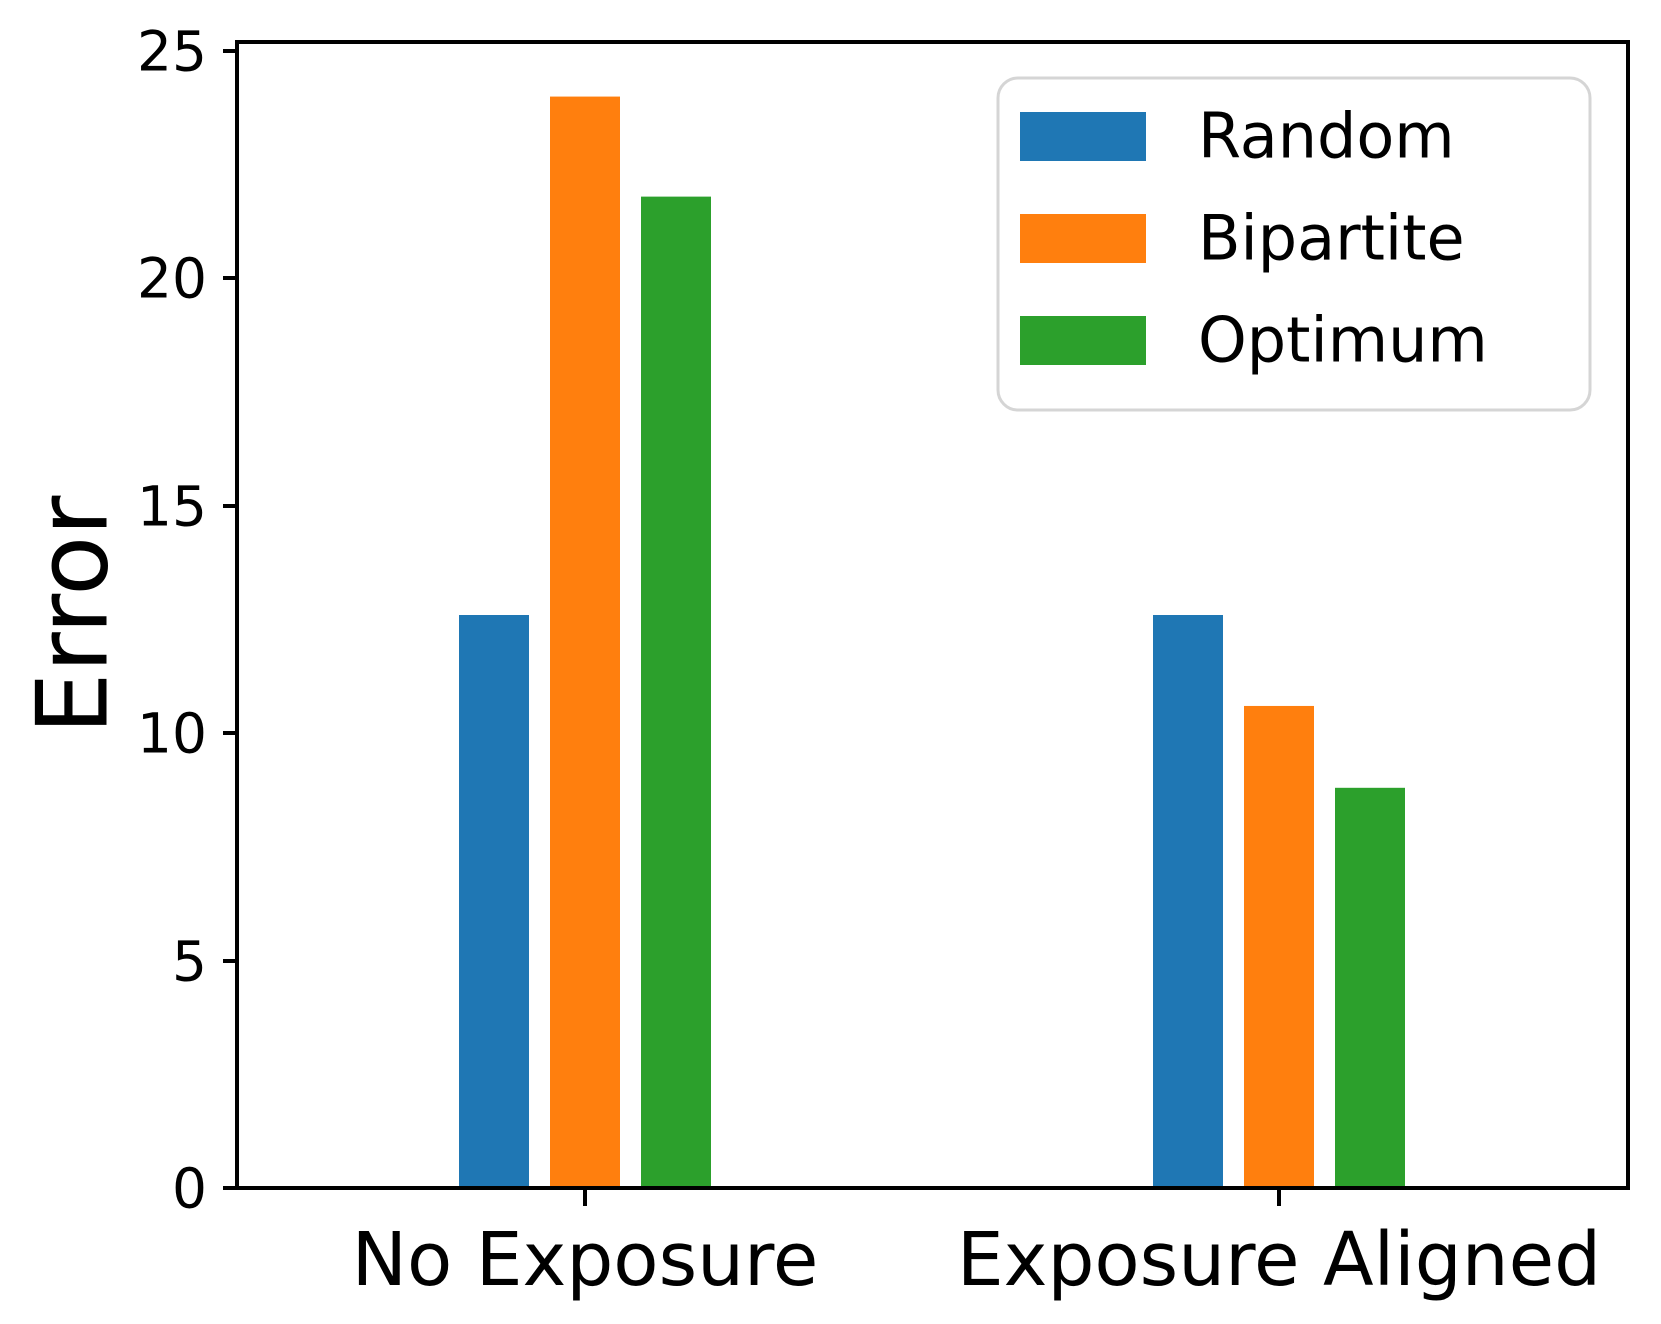  Describe the element at coordinates (73, 615) in the screenshot. I see `y-axis-label: Error` at that location.